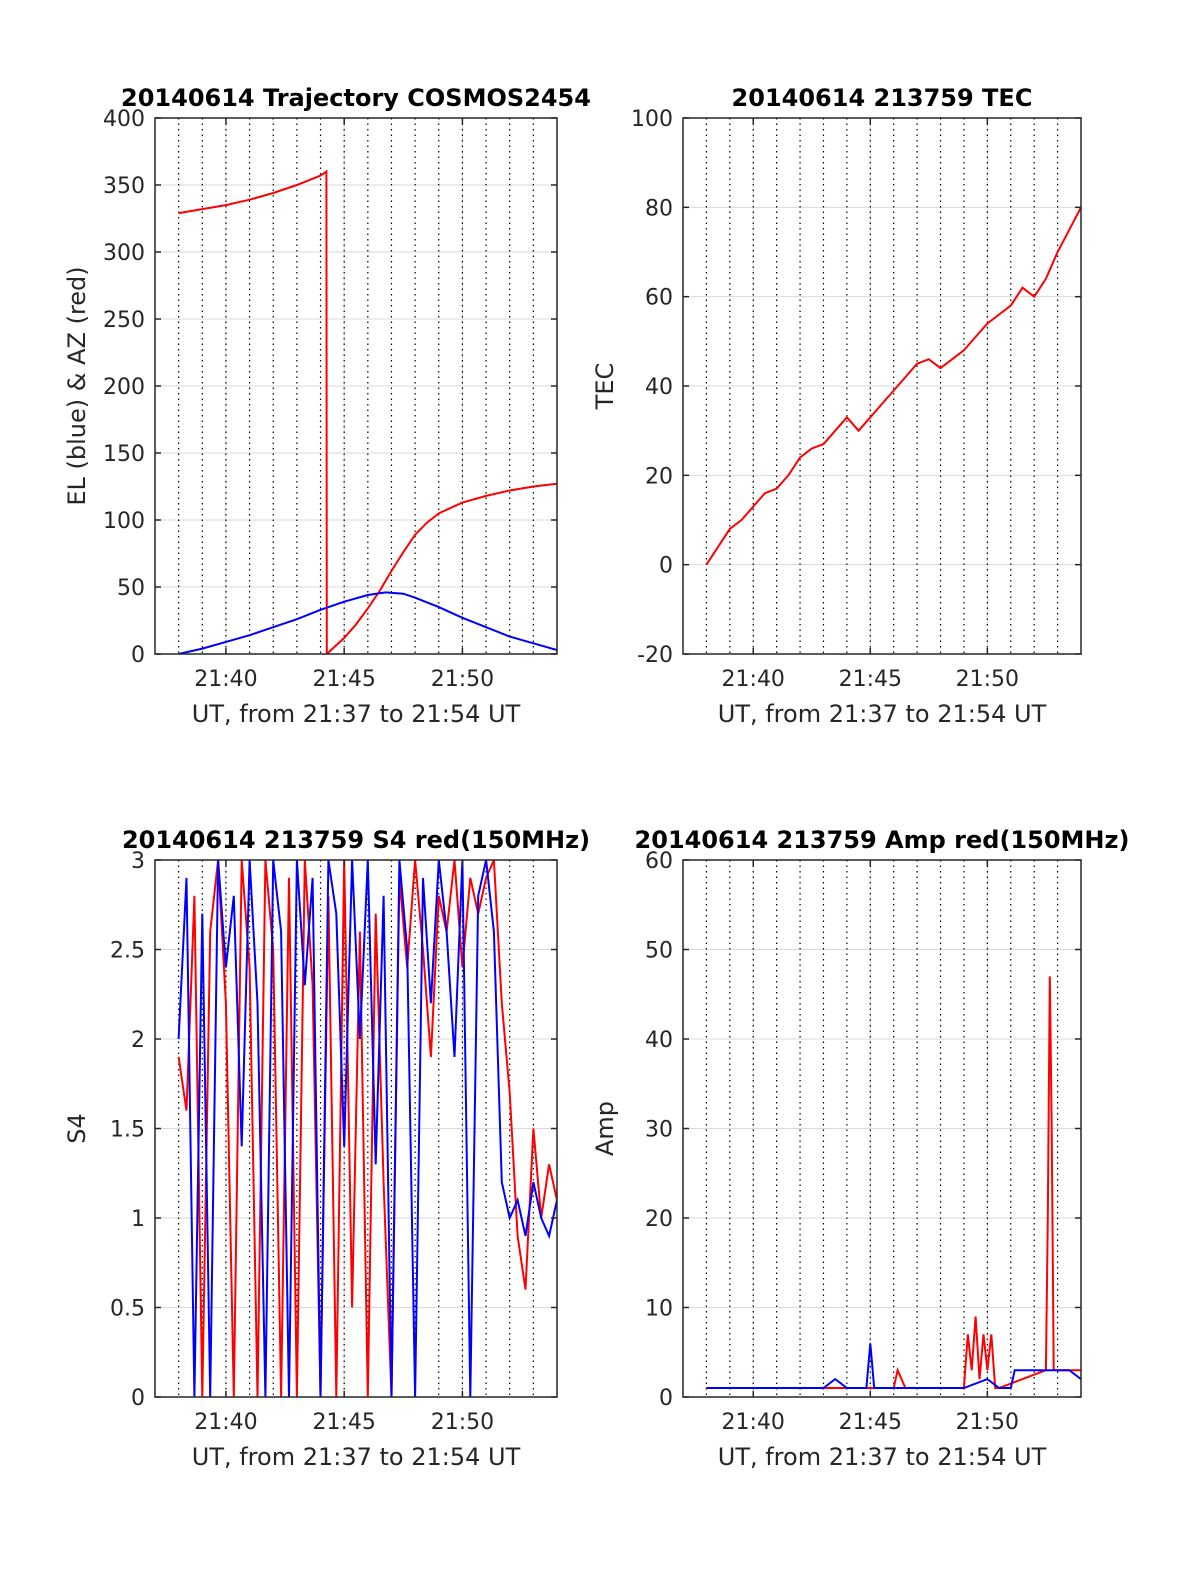 The height and width of the screenshot is (1575, 1200). I want to click on y-tick-label: 3, so click(138, 861).